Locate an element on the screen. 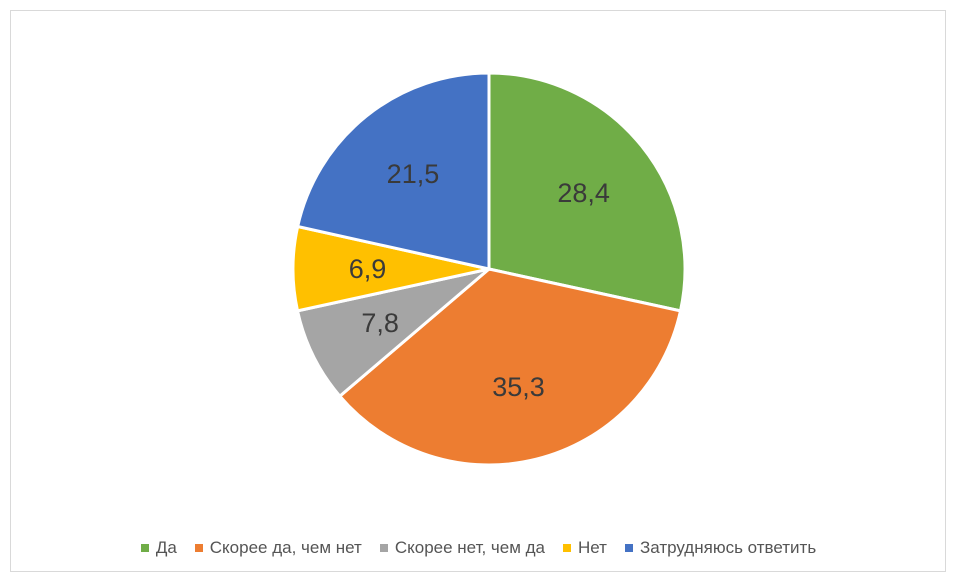 This screenshot has width=957, height=582. legend-label: Скорее да, чем нет is located at coordinates (285, 547).